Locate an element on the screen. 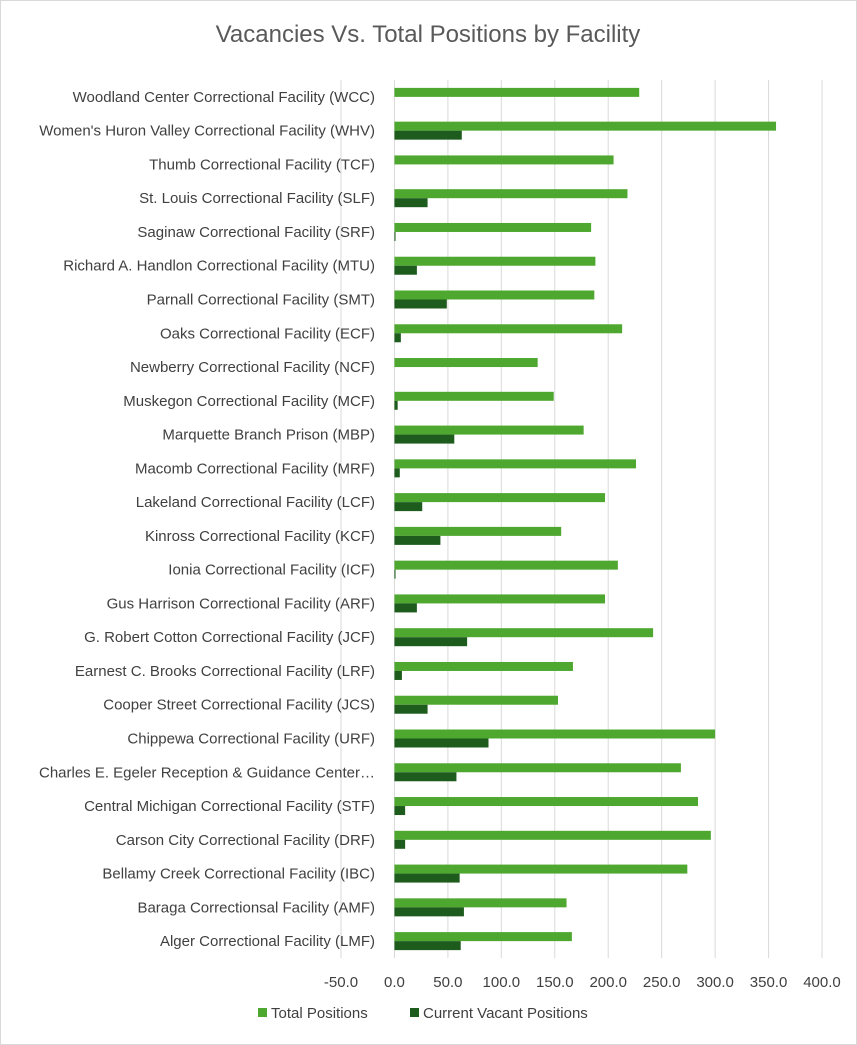  category-label: Kinross Correctional Facility (KCF) is located at coordinates (260, 536).